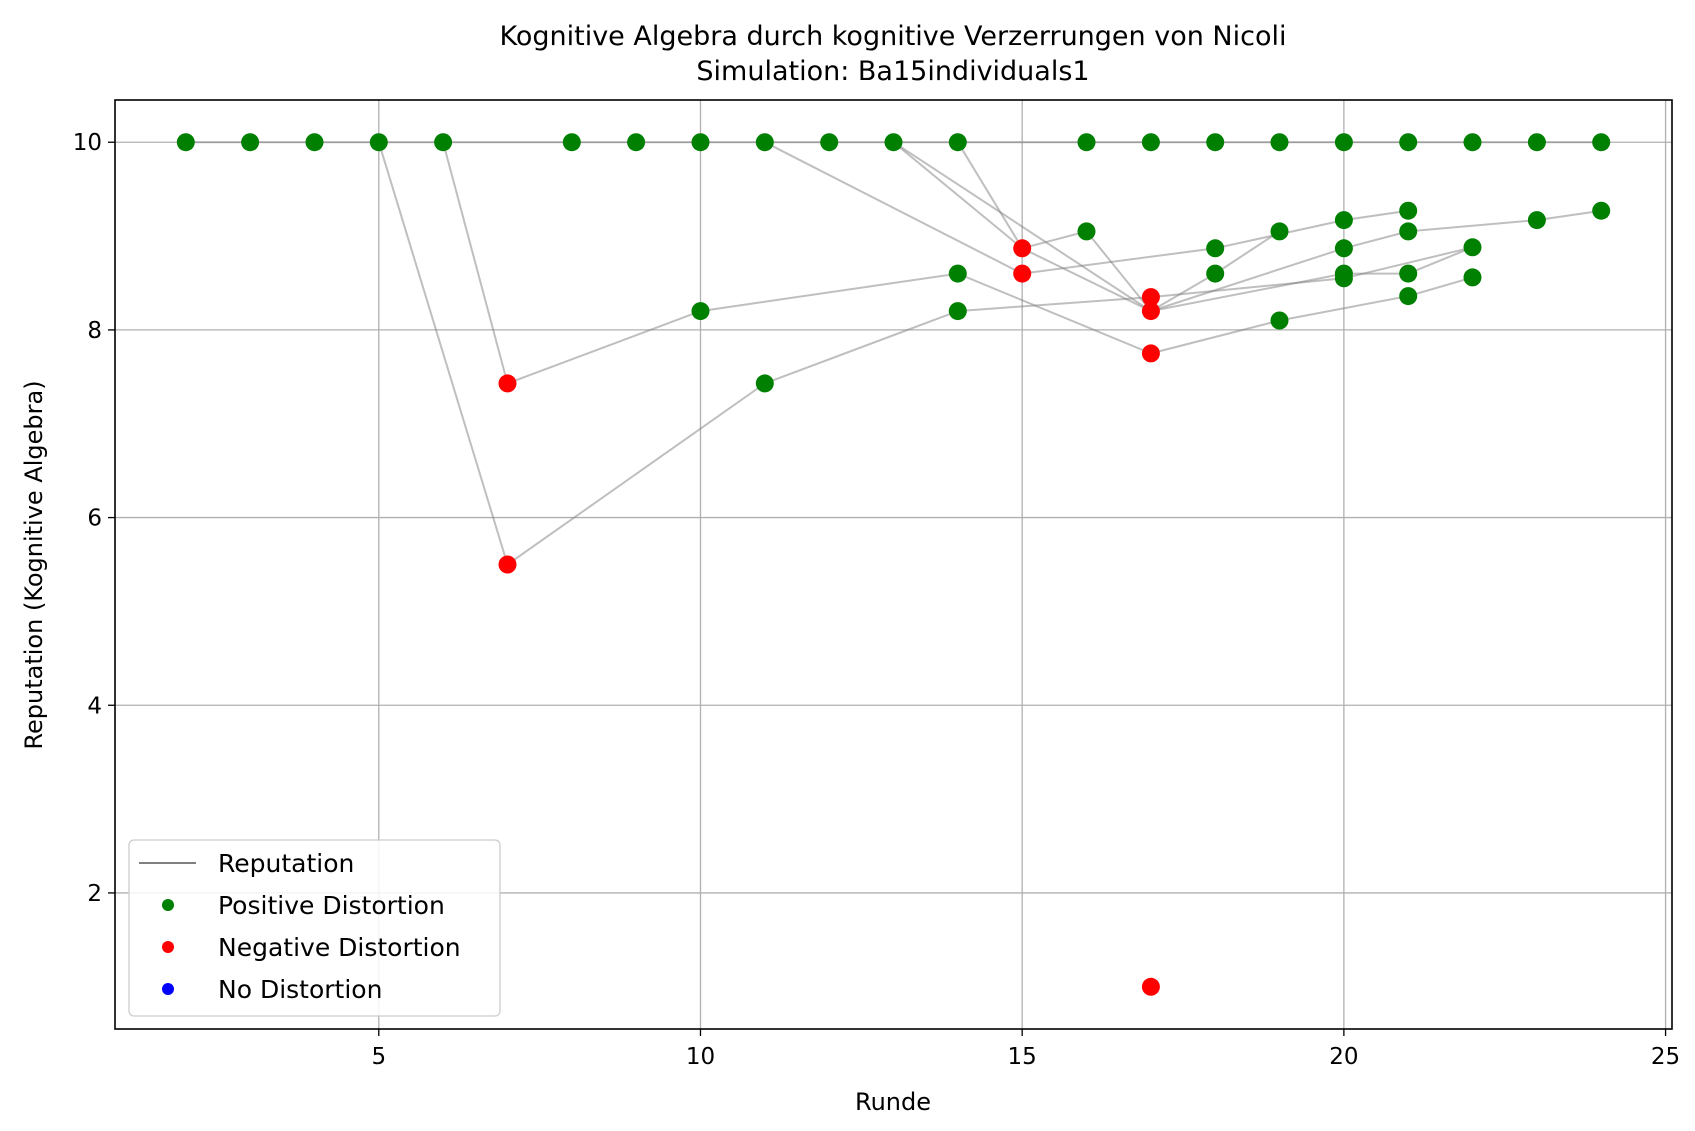 The height and width of the screenshot is (1131, 1695). What do you see at coordinates (300, 989) in the screenshot?
I see `legend-label-none: No Distortion` at bounding box center [300, 989].